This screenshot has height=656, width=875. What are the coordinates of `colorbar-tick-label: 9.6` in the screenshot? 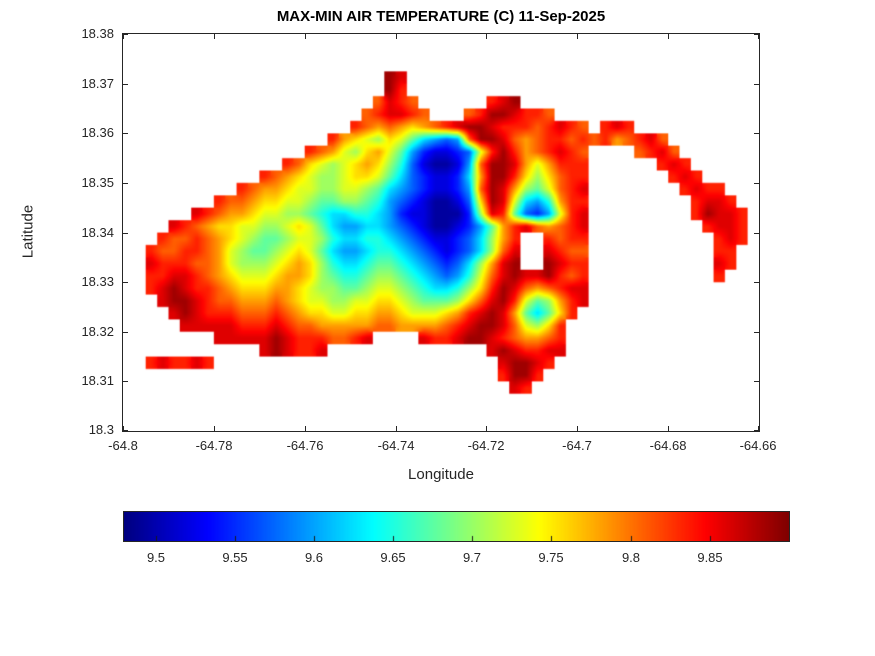 It's located at (314, 557).